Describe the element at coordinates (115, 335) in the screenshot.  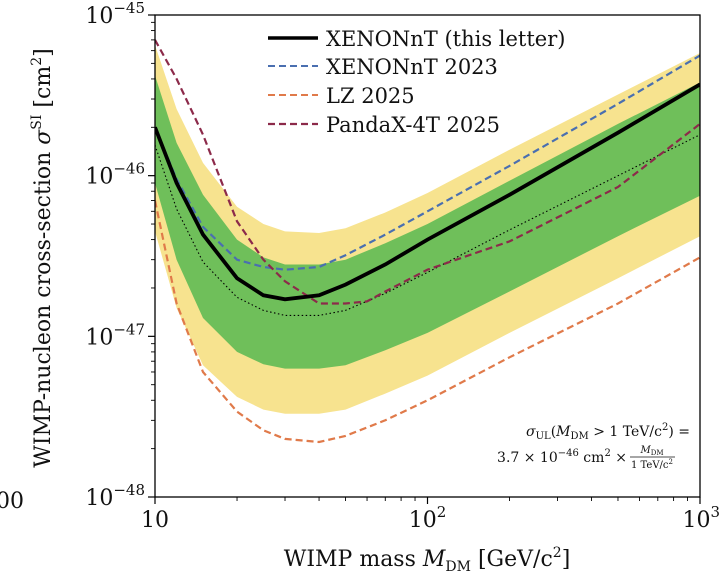
I see `y-tick-label: 10−47` at that location.